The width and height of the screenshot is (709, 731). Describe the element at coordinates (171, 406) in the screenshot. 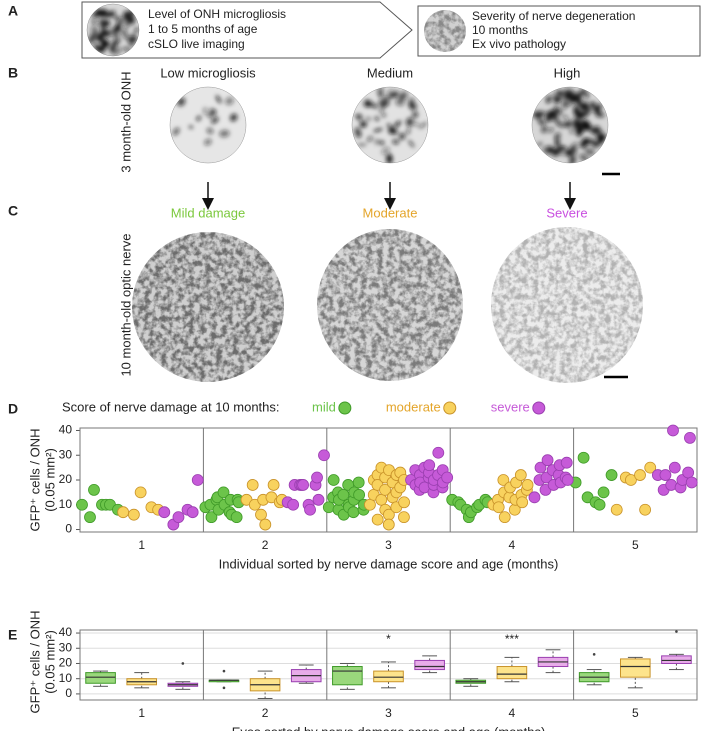

I see `legend-title: Score of nerve damage at 10 months:` at that location.